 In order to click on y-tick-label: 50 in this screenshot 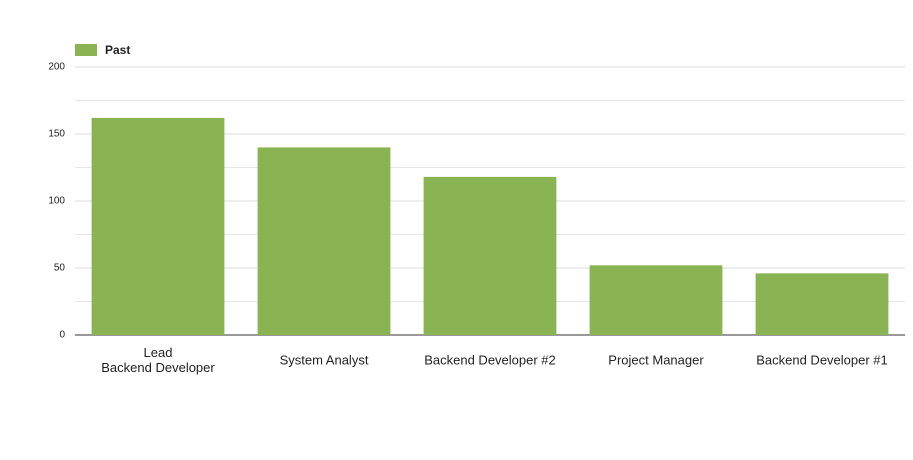, I will do `click(60, 268)`.